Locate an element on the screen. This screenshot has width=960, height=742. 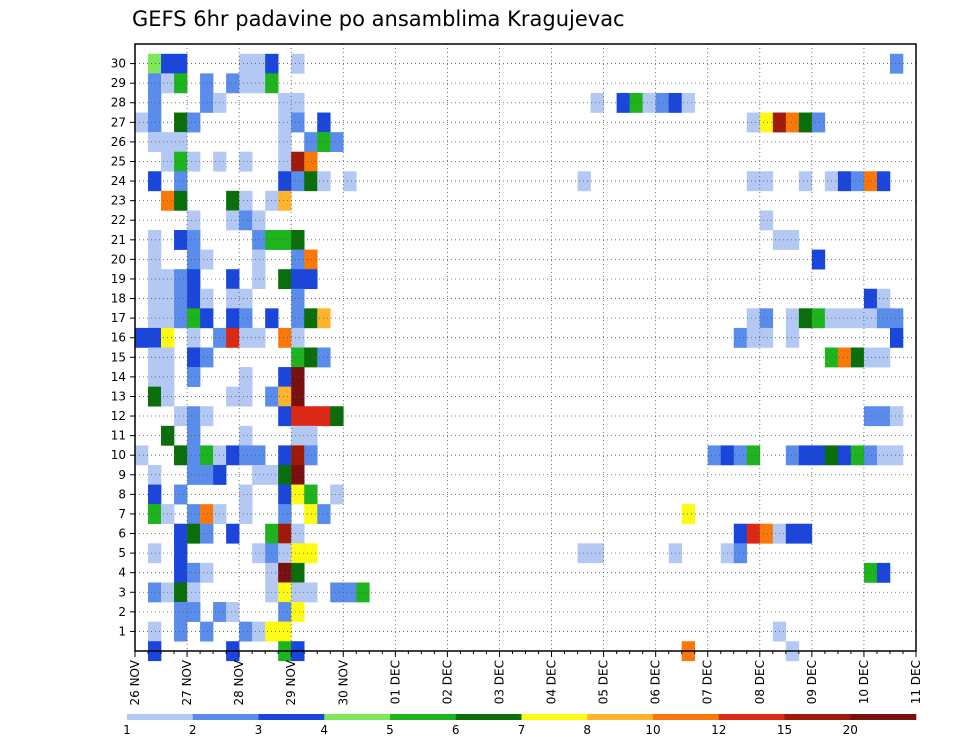
x-tick-label: 30 NOV is located at coordinates (343, 682).